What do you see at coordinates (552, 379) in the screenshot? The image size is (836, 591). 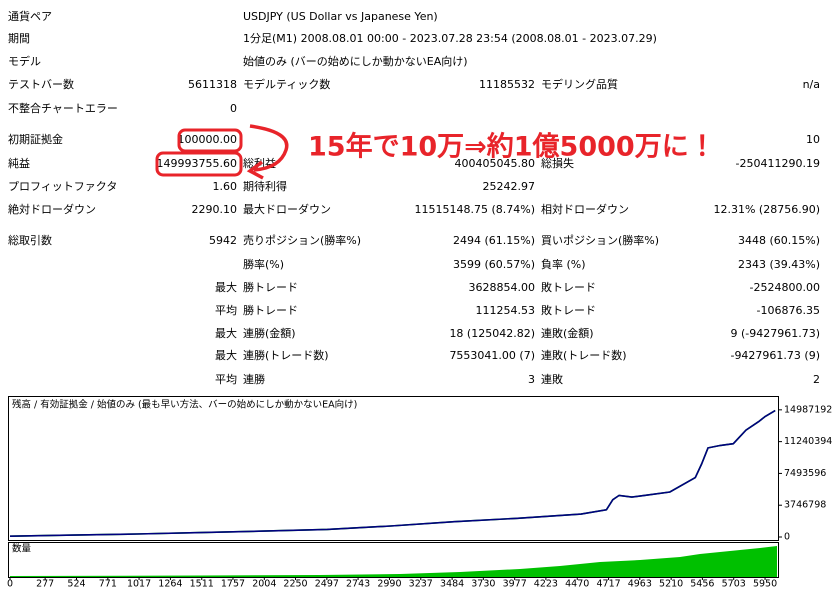 I see `field-label: 連敗` at bounding box center [552, 379].